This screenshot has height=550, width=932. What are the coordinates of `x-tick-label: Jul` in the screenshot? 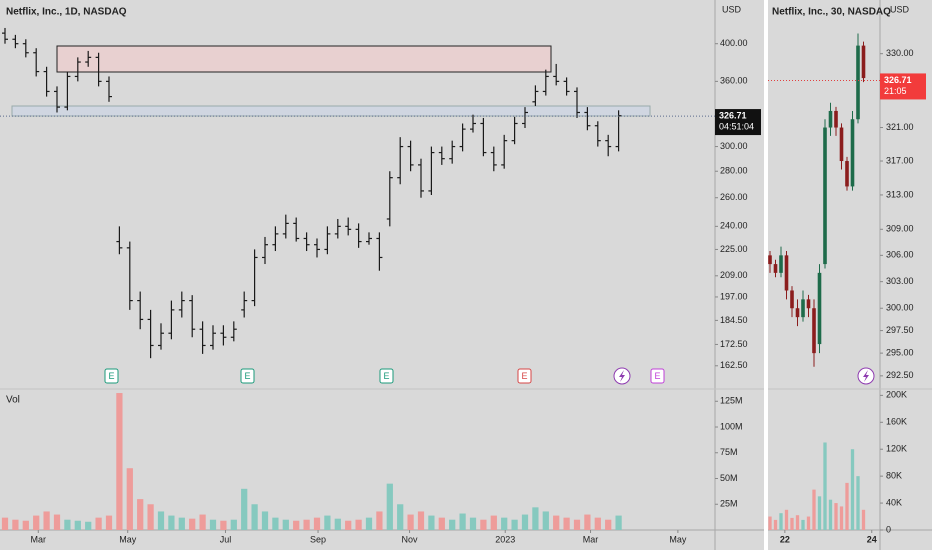 It's located at (226, 539).